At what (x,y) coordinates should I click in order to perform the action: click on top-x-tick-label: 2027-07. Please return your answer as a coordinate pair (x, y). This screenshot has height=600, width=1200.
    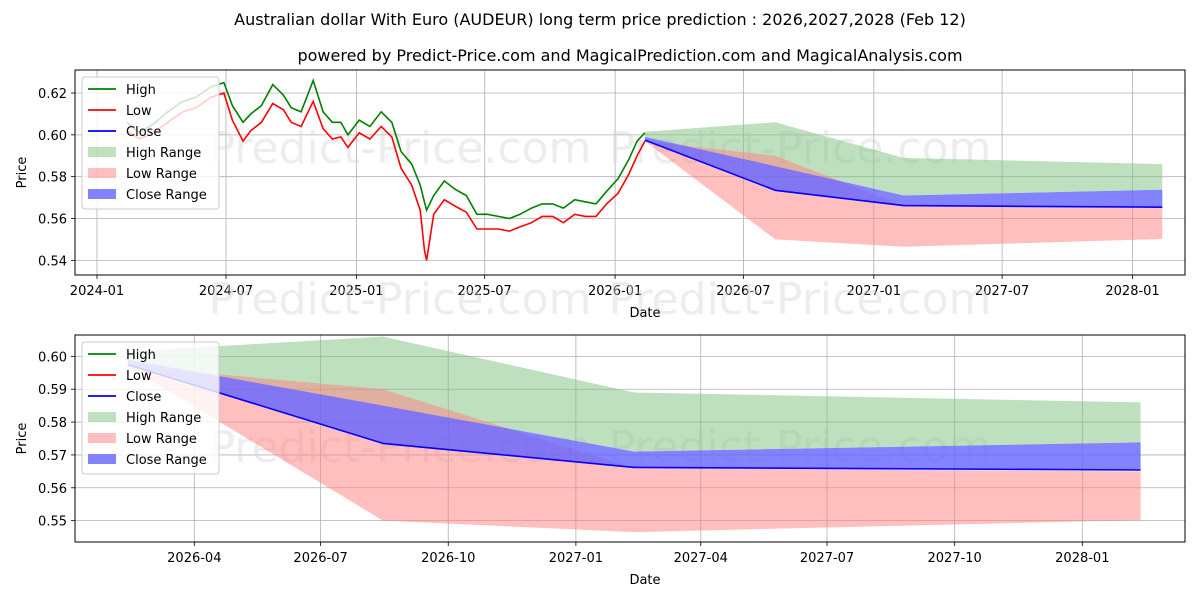
    Looking at the image, I should click on (1002, 291).